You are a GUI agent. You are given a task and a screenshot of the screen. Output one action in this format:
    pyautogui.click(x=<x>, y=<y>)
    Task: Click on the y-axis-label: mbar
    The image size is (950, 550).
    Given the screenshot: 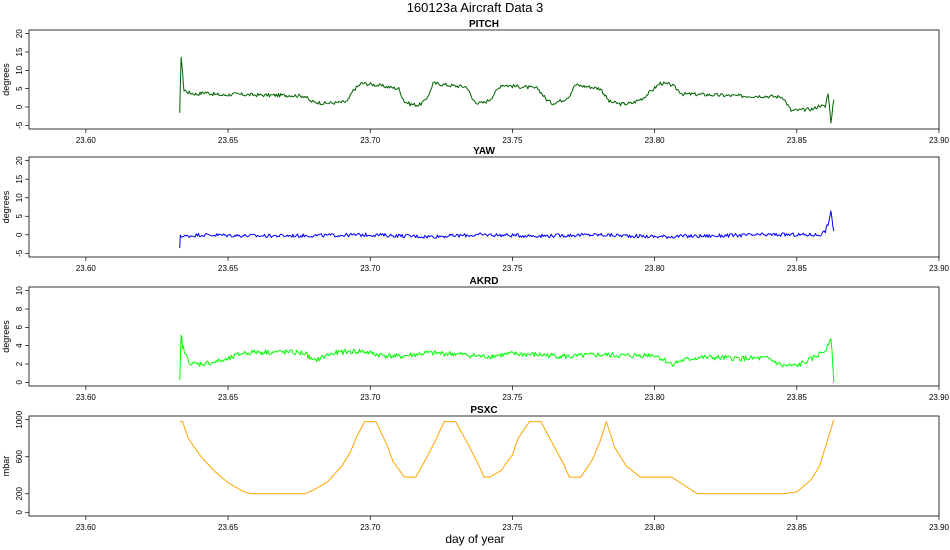 What is the action you would take?
    pyautogui.click(x=6, y=466)
    